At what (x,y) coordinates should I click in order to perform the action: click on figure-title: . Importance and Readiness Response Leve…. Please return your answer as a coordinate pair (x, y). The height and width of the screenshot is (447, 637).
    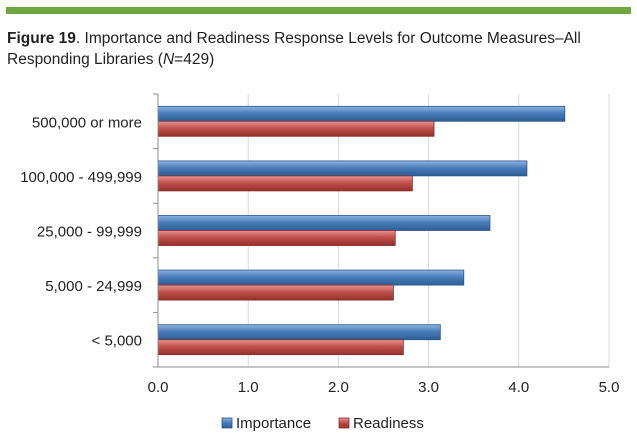
    Looking at the image, I should click on (294, 49).